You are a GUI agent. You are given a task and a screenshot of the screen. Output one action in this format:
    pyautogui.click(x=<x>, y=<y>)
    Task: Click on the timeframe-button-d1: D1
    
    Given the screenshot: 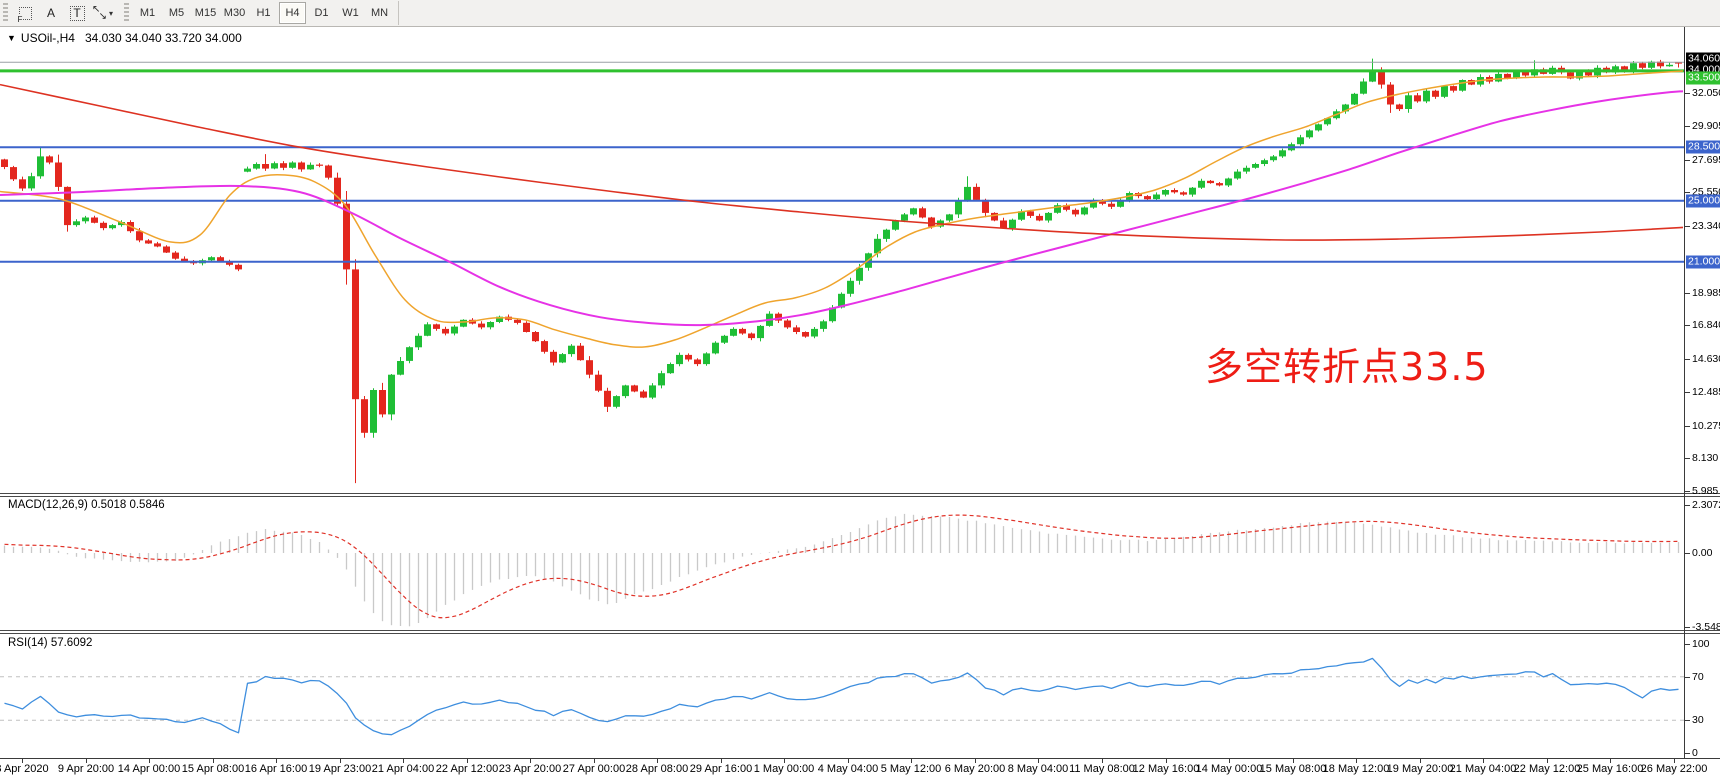 What is the action you would take?
    pyautogui.click(x=321, y=13)
    